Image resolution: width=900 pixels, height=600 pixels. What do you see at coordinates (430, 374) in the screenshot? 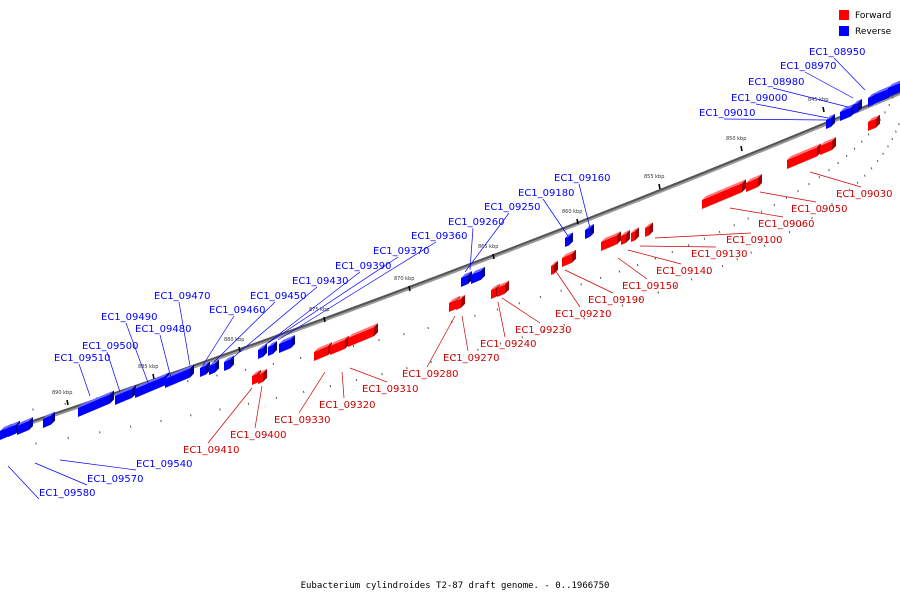
I see `forward-gene-label: EC1_09280` at bounding box center [430, 374].